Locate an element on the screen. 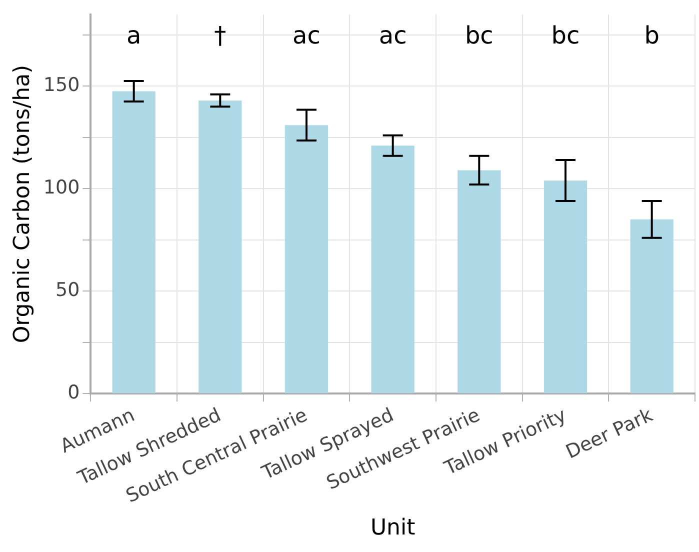 The width and height of the screenshot is (699, 552). x-axis-title: Unit is located at coordinates (393, 528).